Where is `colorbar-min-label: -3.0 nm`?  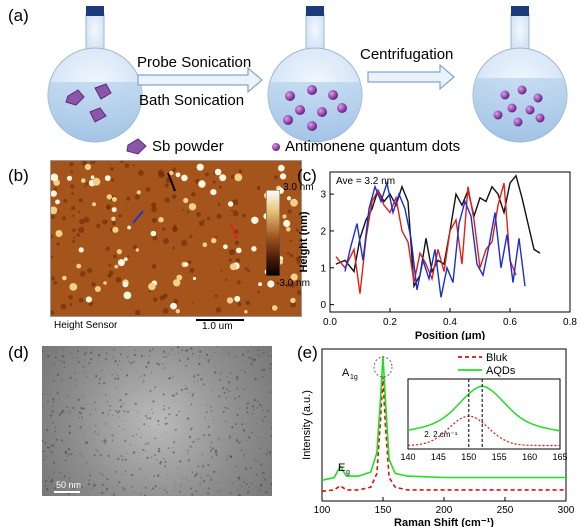 colorbar-min-label: -3.0 nm is located at coordinates (293, 283).